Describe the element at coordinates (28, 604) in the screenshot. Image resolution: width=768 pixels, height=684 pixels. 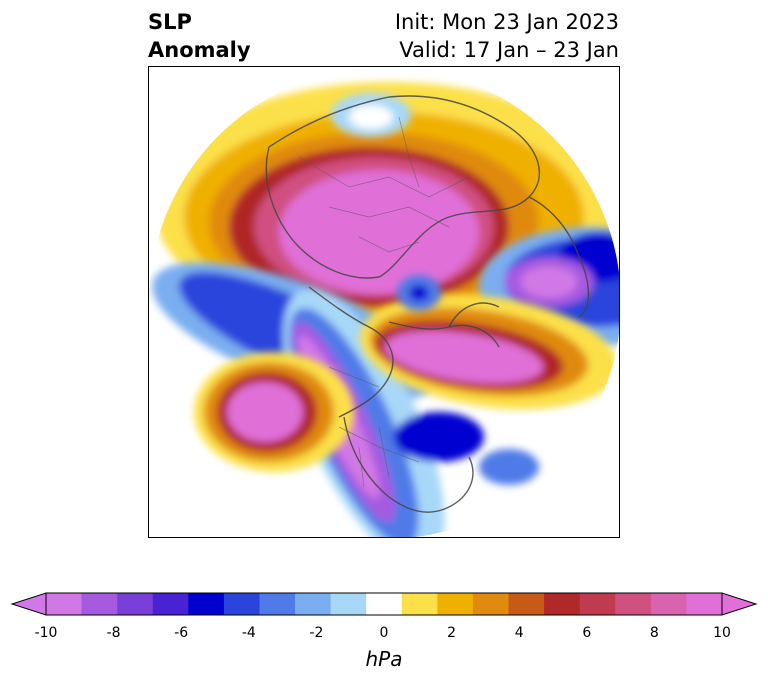
I see `colorbar-extend-low` at that location.